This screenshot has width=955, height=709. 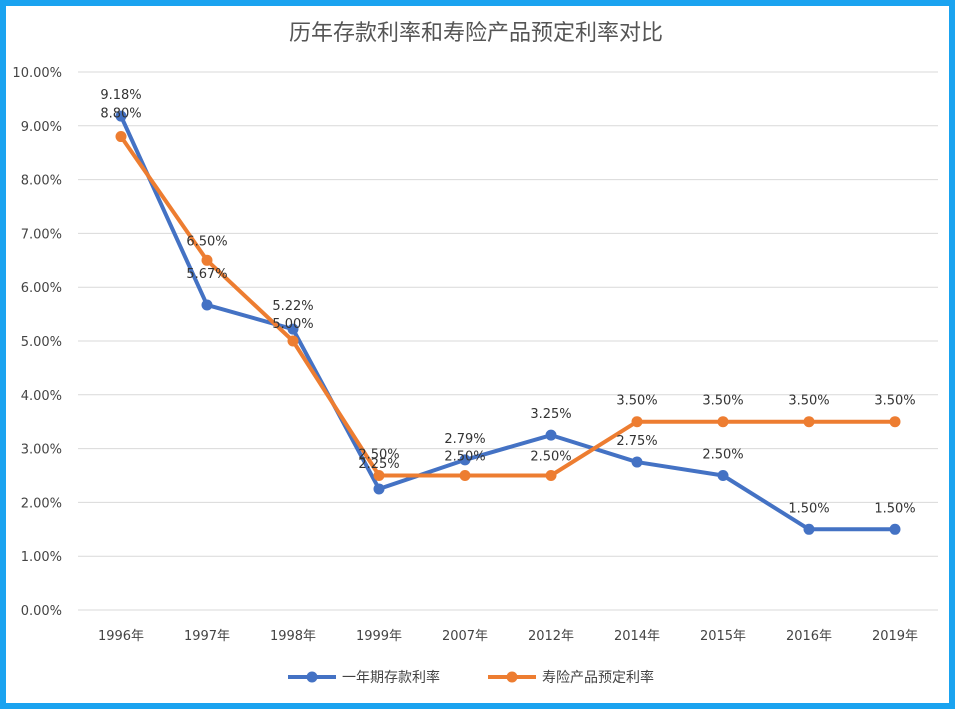 I want to click on x-tick-label: 2007年, so click(x=465, y=636).